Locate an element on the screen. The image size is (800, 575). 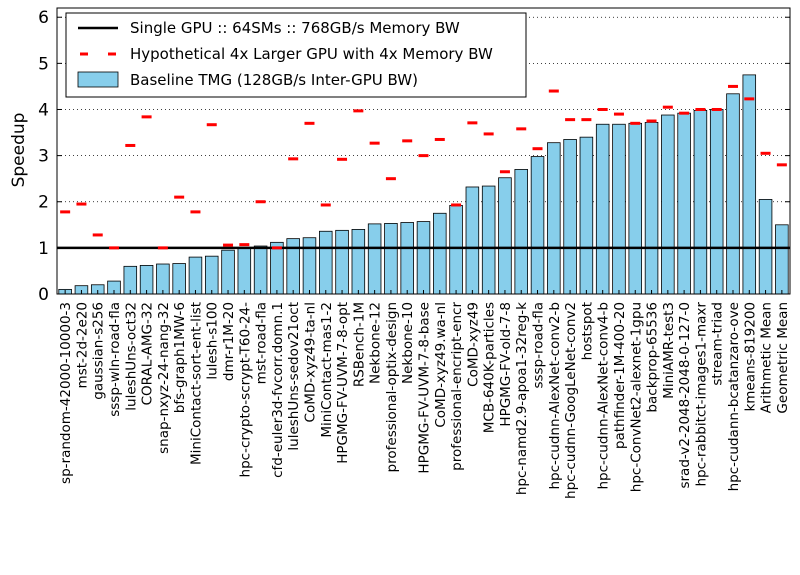
x-tick-label: CoMD-xyz49-ta-nl is located at coordinates (310, 362).